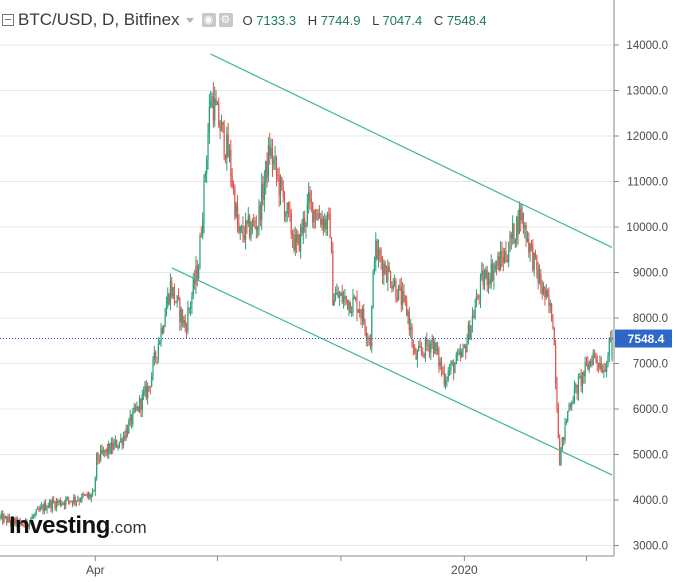  What do you see at coordinates (59, 525) in the screenshot?
I see `logo-brand: Investing` at bounding box center [59, 525].